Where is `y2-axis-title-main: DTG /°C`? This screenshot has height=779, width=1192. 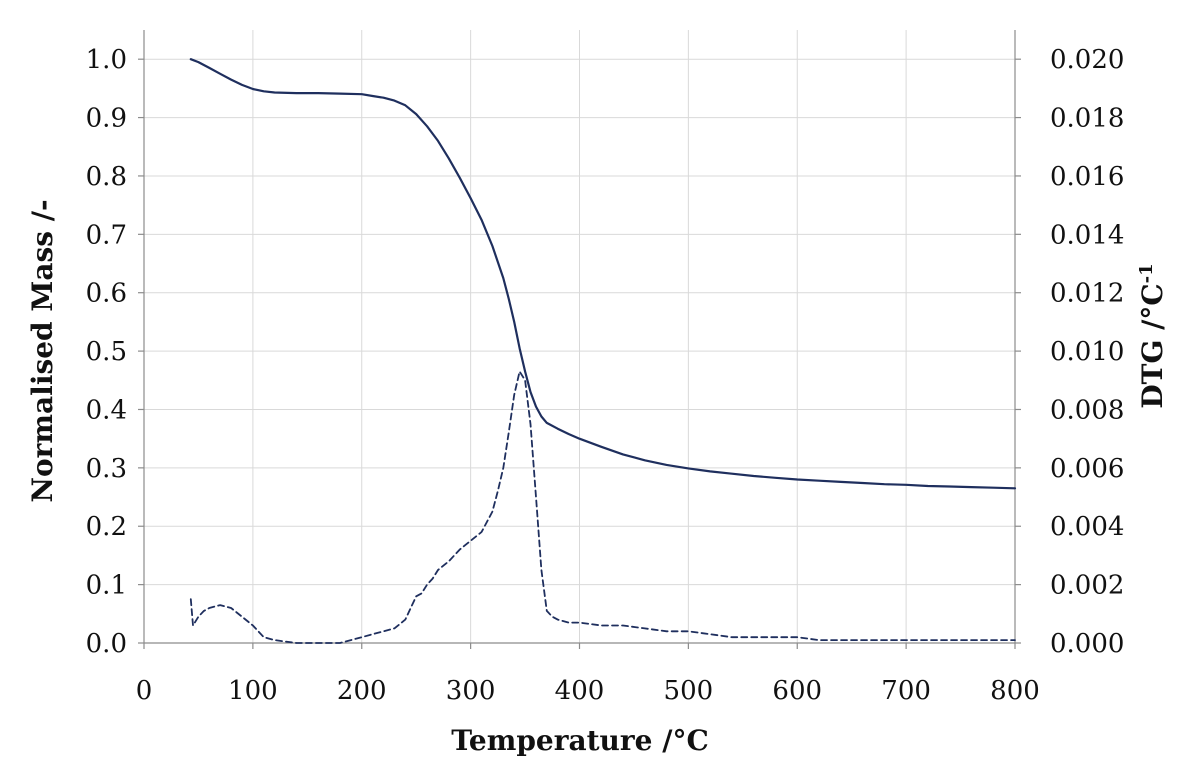
y2-axis-title-main: DTG /°C is located at coordinates (1152, 345).